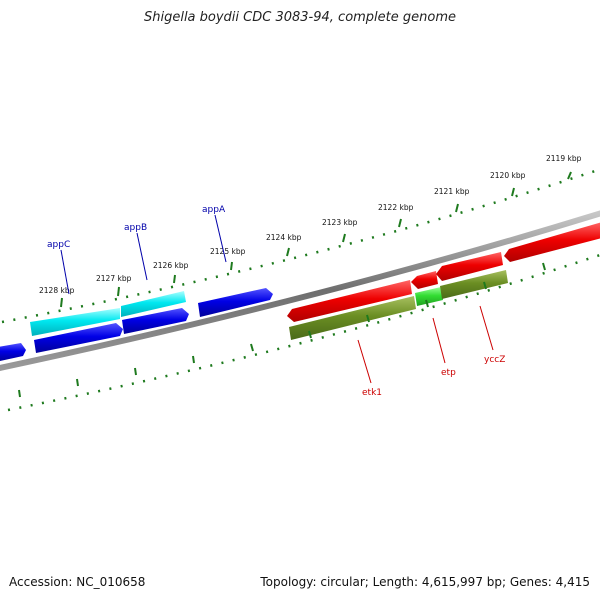  Describe the element at coordinates (235, 302) in the screenshot. I see `gene-appA` at that location.